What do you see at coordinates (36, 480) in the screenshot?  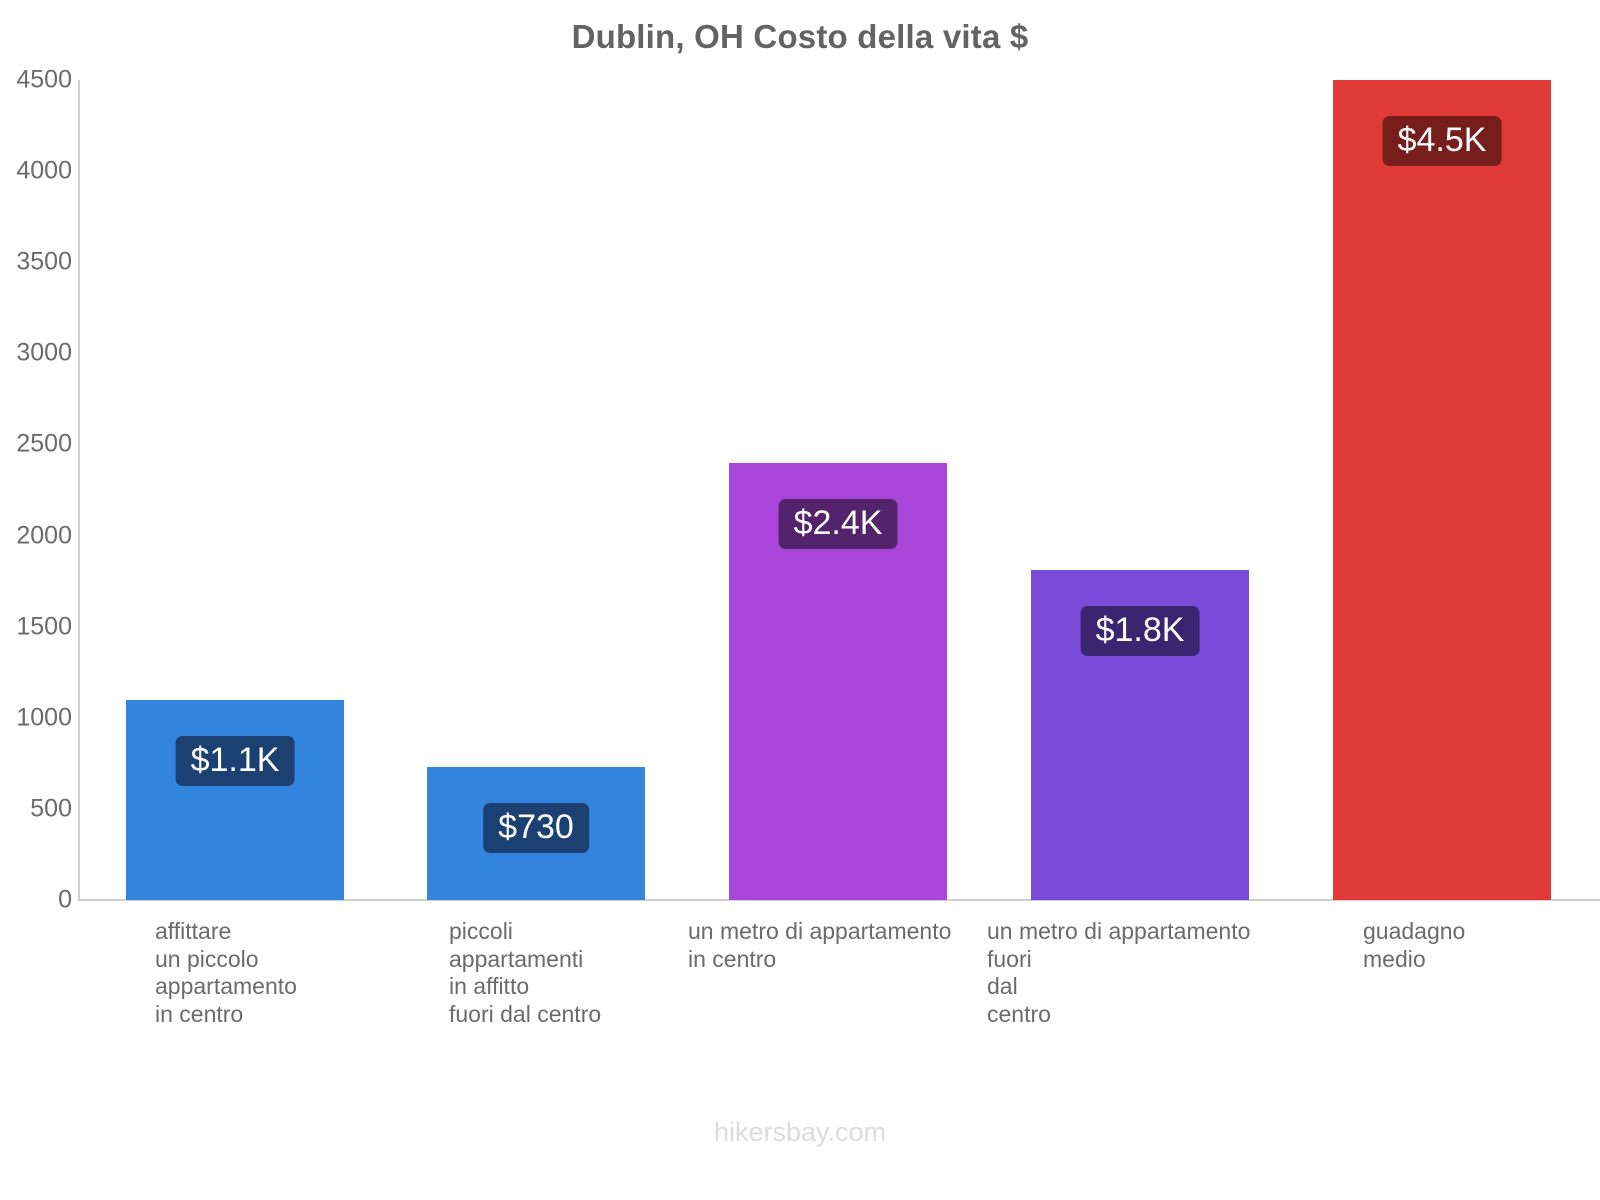 I see `y-axis-tick-labels: 4500 4000 3500 3000 2500 2000 1500 1000 500 0` at bounding box center [36, 480].